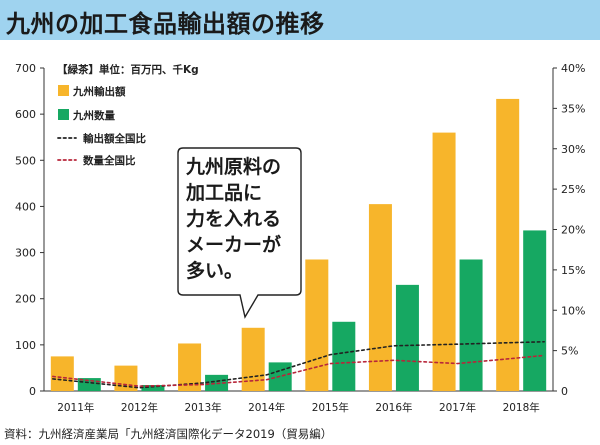  I want to click on callout-text-line: メーカーが, so click(233, 244).